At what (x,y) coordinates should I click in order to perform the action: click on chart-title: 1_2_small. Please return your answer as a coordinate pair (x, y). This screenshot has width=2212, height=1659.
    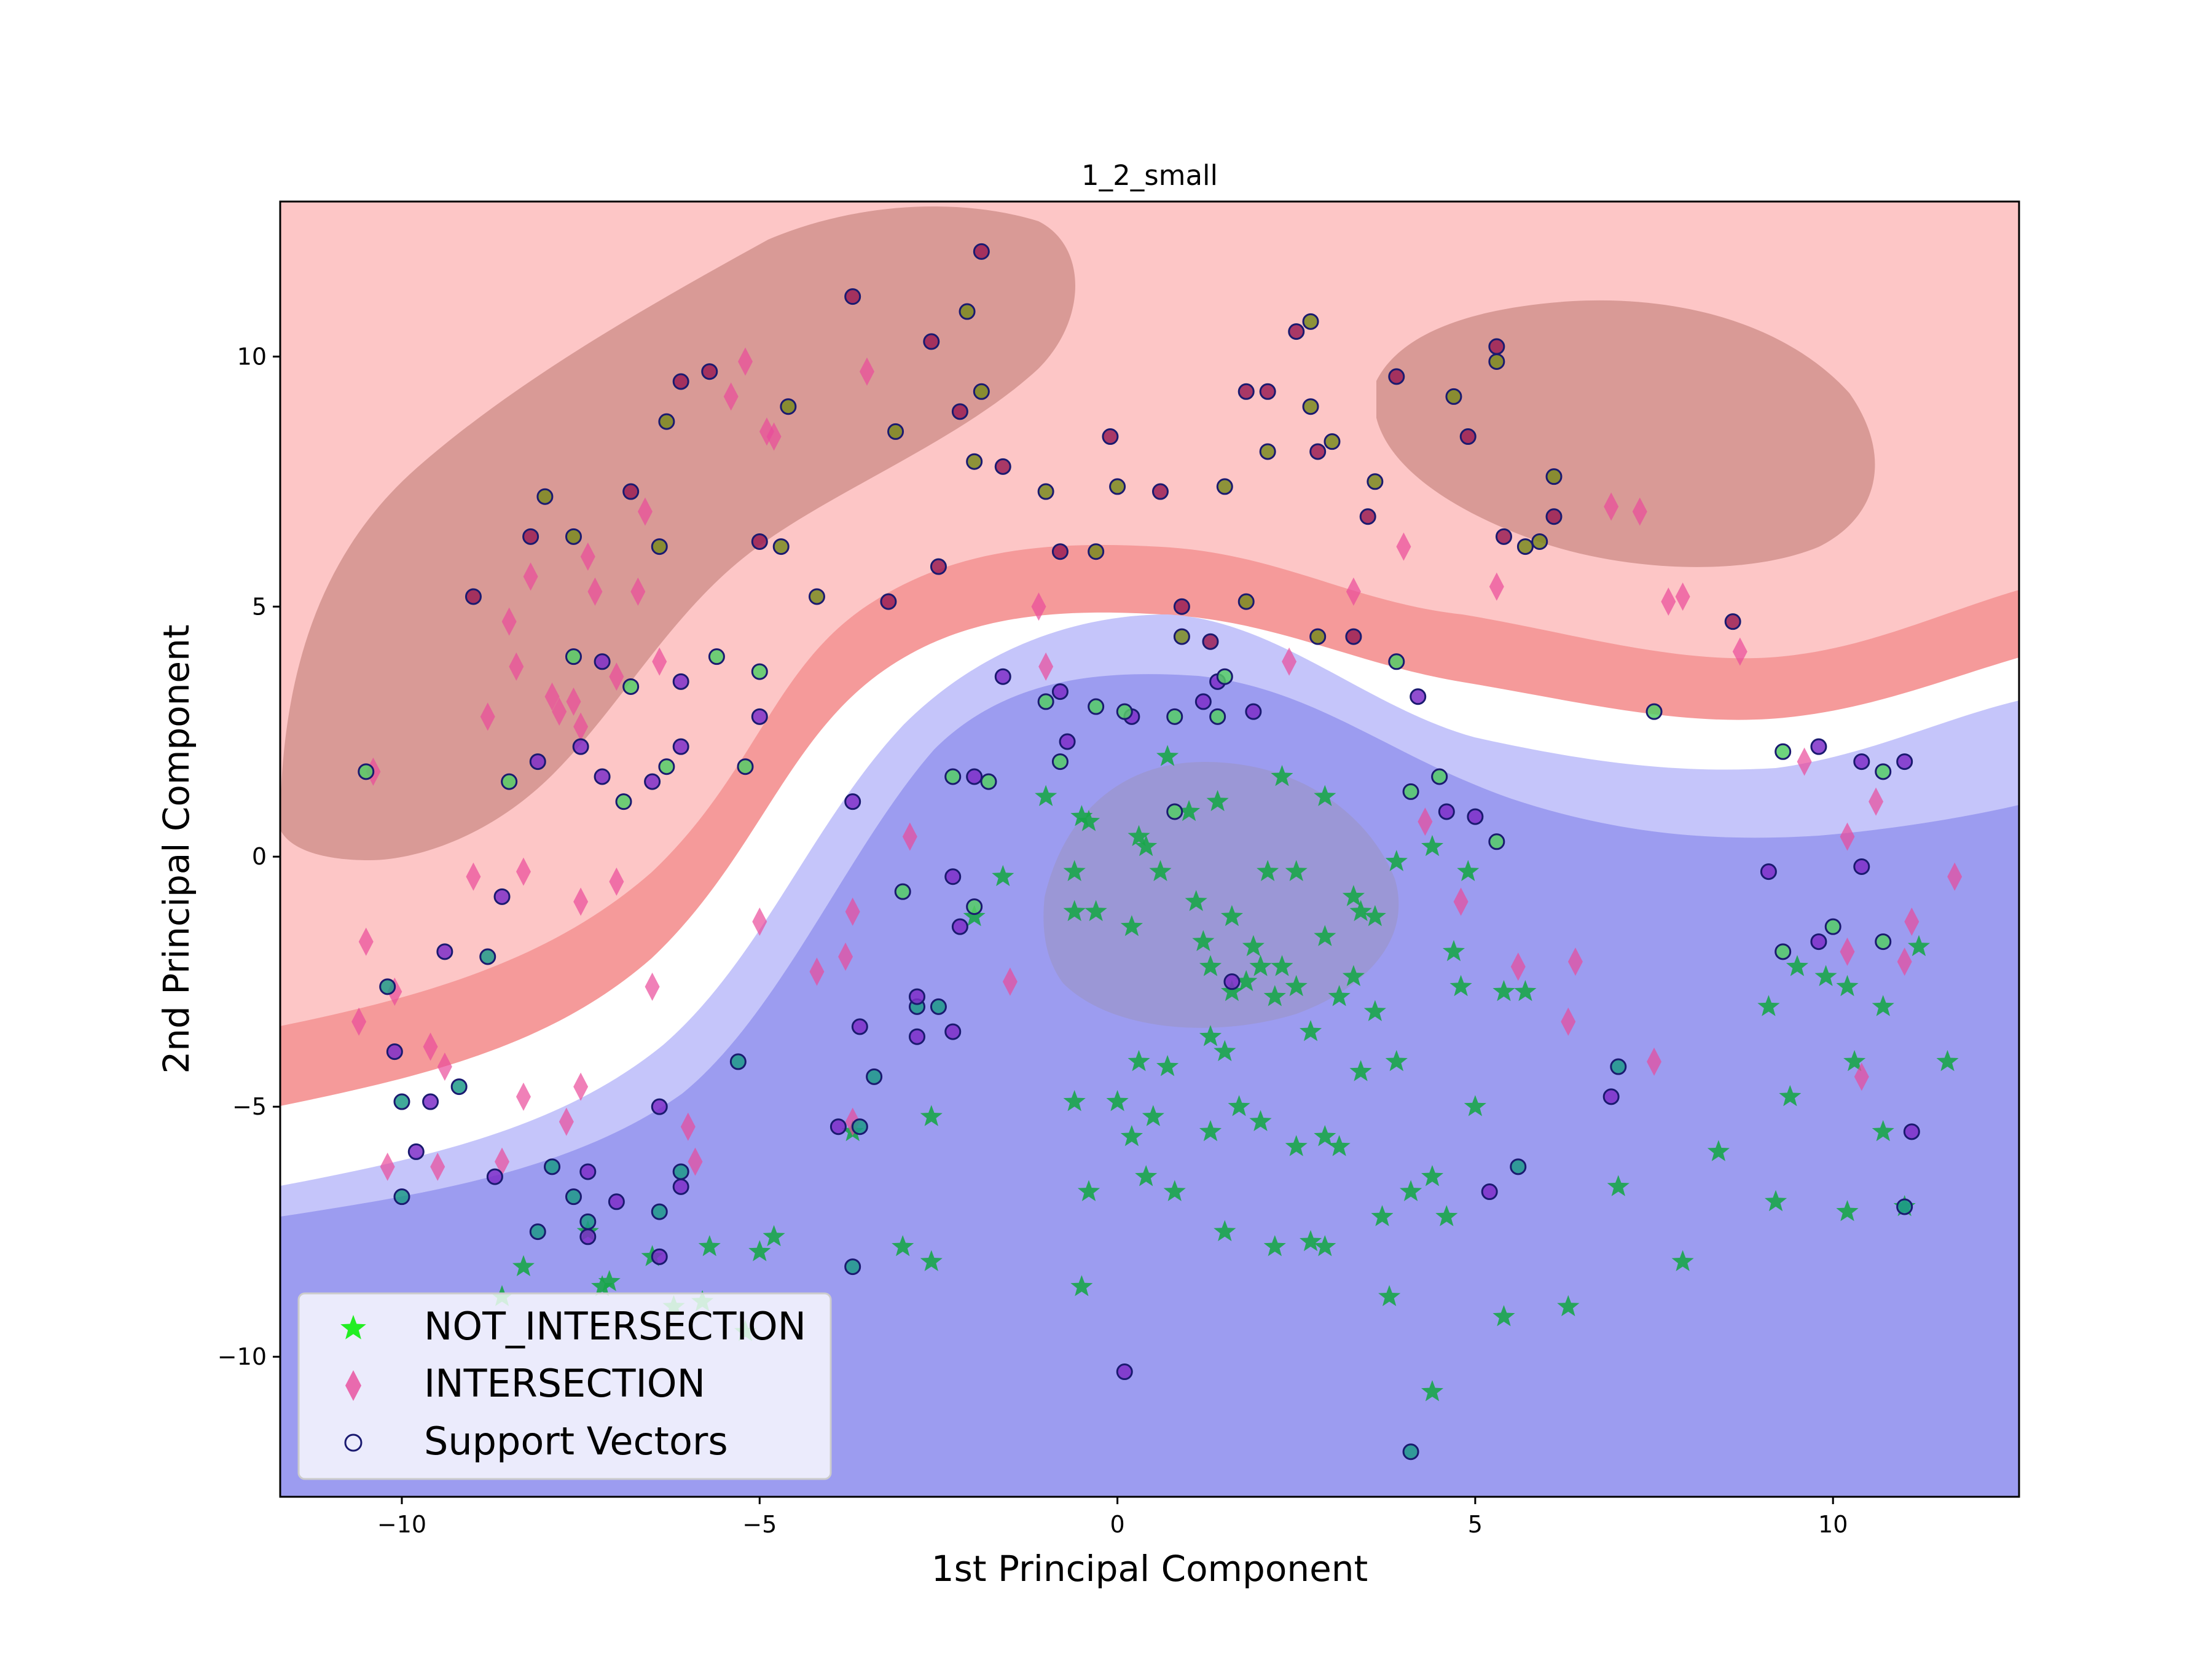
    Looking at the image, I should click on (1149, 175).